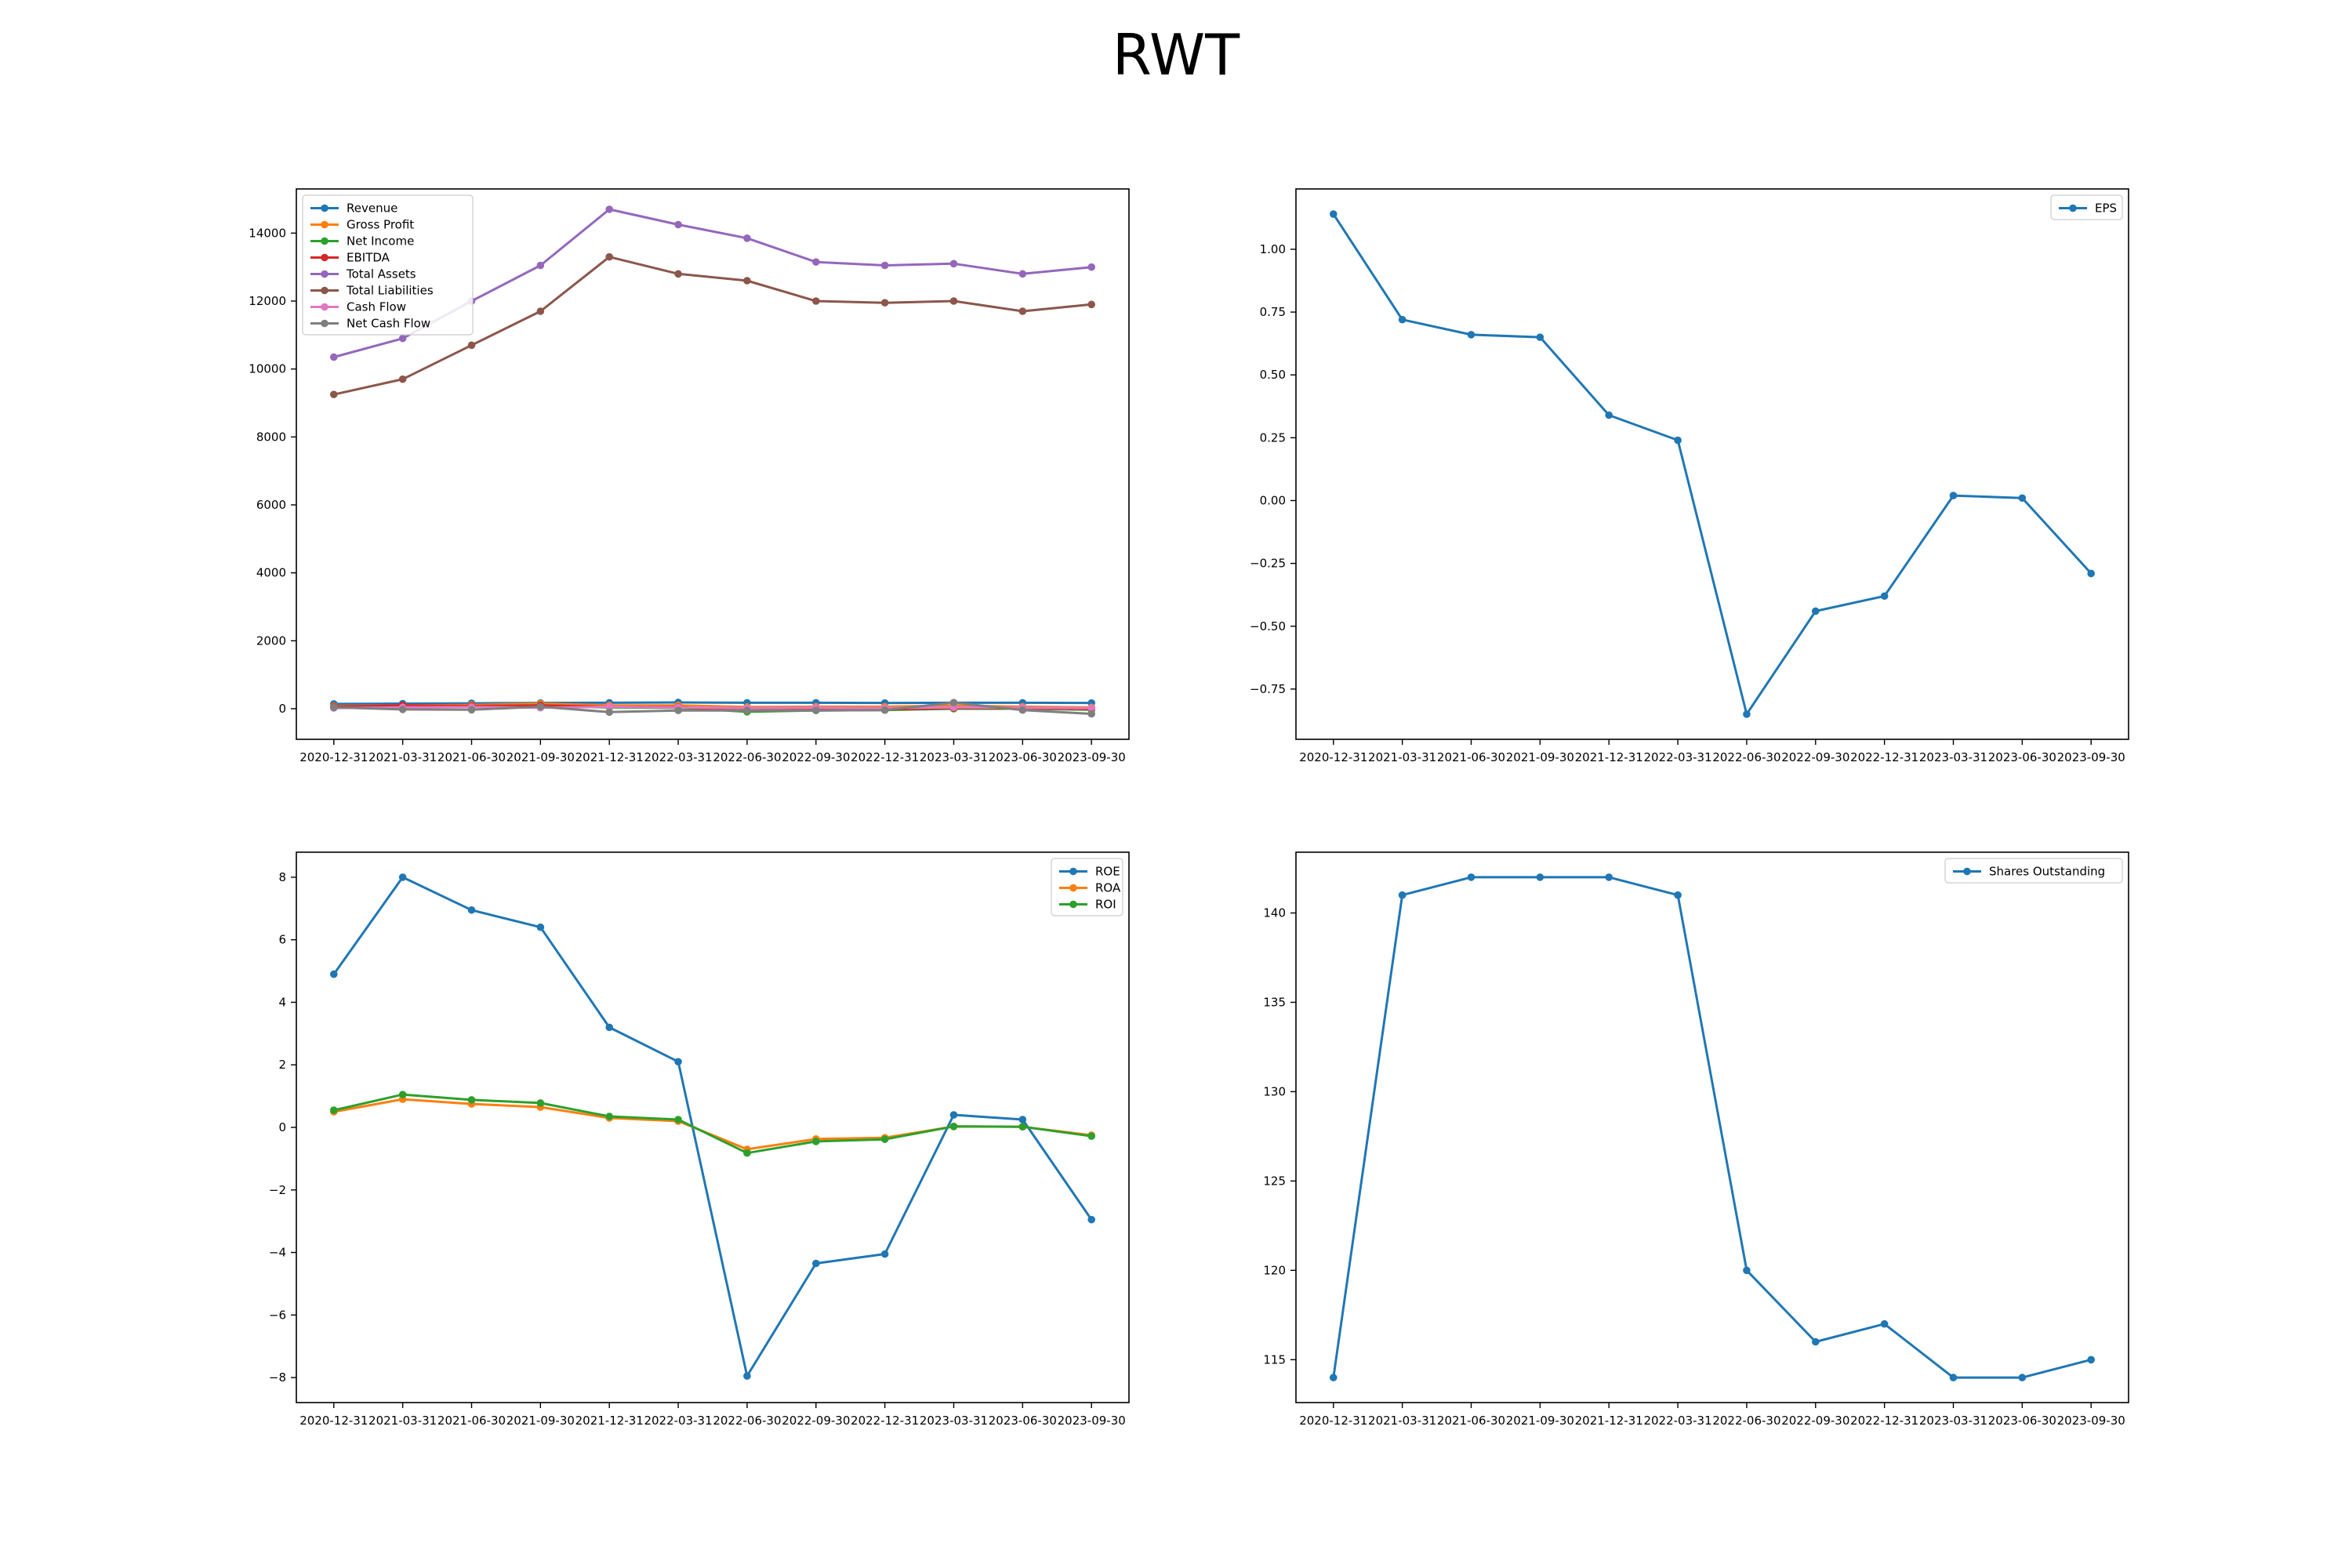  What do you see at coordinates (376, 307) in the screenshot?
I see `legend-label: Cash Flow` at bounding box center [376, 307].